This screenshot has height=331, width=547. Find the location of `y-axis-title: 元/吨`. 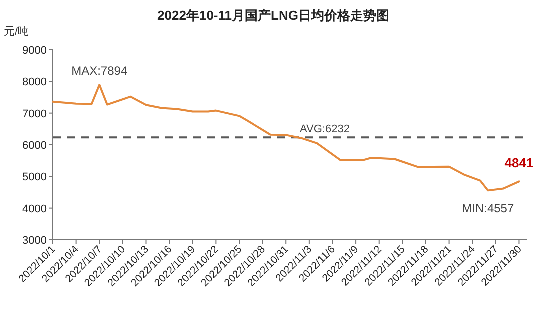

y-axis-title: 元/吨 is located at coordinates (17, 31).